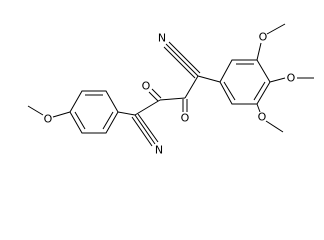 The height and width of the screenshot is (240, 324). I want to click on ring-right, so click(245, 82).